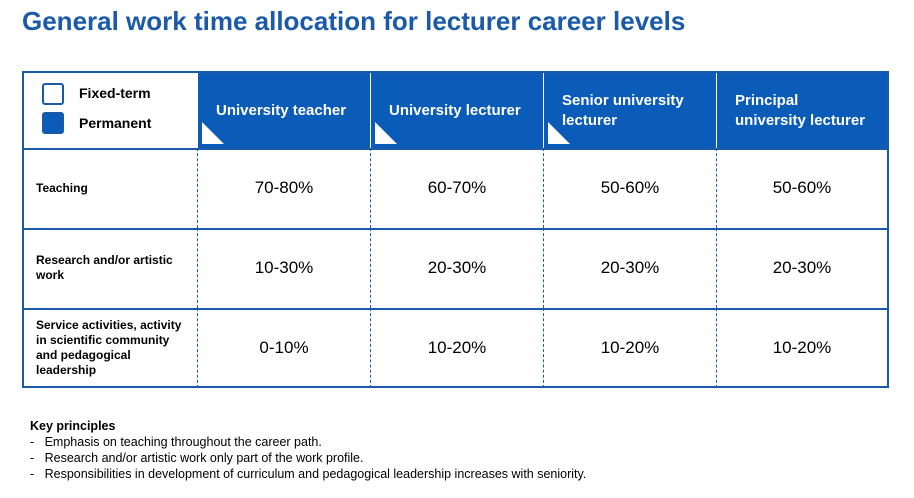 This screenshot has width=914, height=498. Describe the element at coordinates (283, 348) in the screenshot. I see `cell-value: 0-10%` at that location.